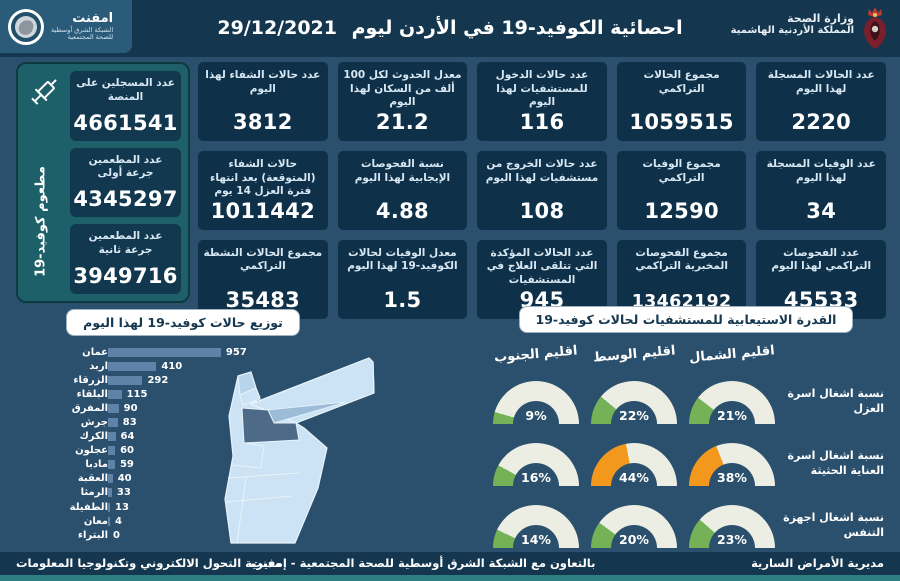 The width and height of the screenshot is (900, 581). What do you see at coordinates (127, 451) in the screenshot?
I see `bar-value-label: 60` at bounding box center [127, 451].